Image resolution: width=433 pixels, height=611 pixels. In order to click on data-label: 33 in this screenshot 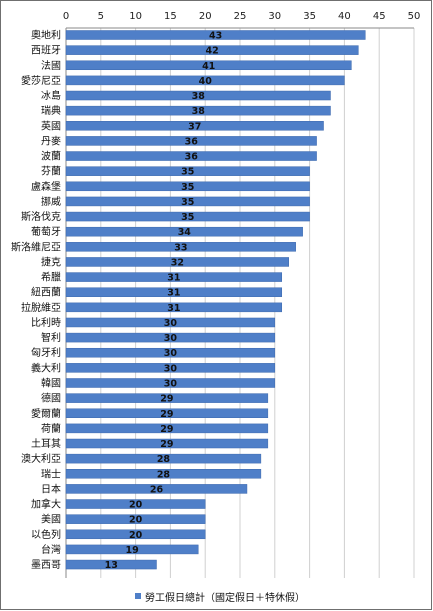, I will do `click(180, 247)`.